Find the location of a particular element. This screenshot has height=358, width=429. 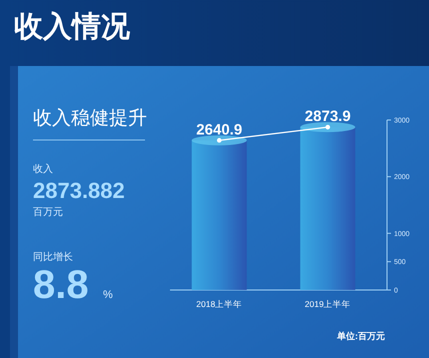

text: 收入 is located at coordinates (43, 169).